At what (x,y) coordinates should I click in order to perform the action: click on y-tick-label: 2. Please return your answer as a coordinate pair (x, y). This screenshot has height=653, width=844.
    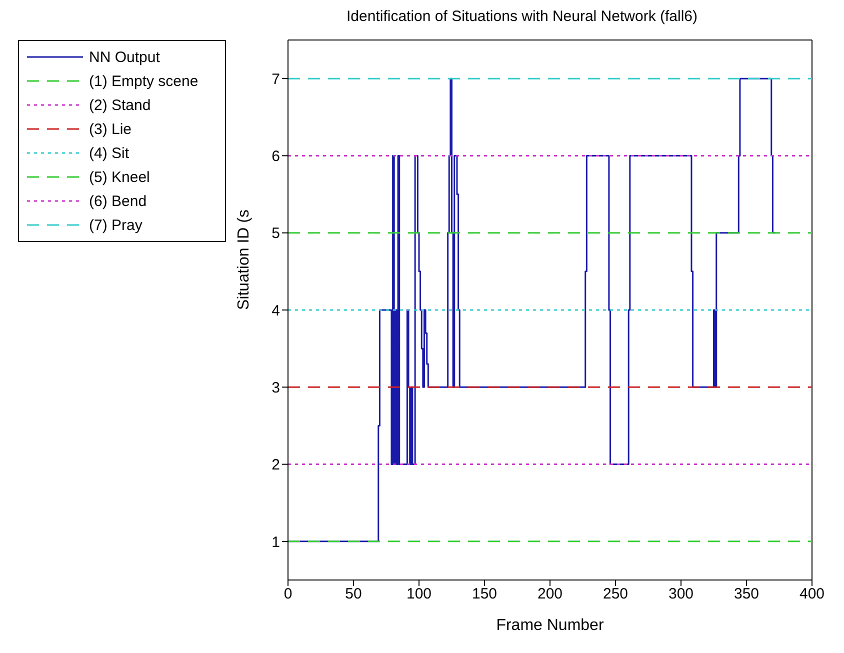
    Looking at the image, I should click on (276, 465).